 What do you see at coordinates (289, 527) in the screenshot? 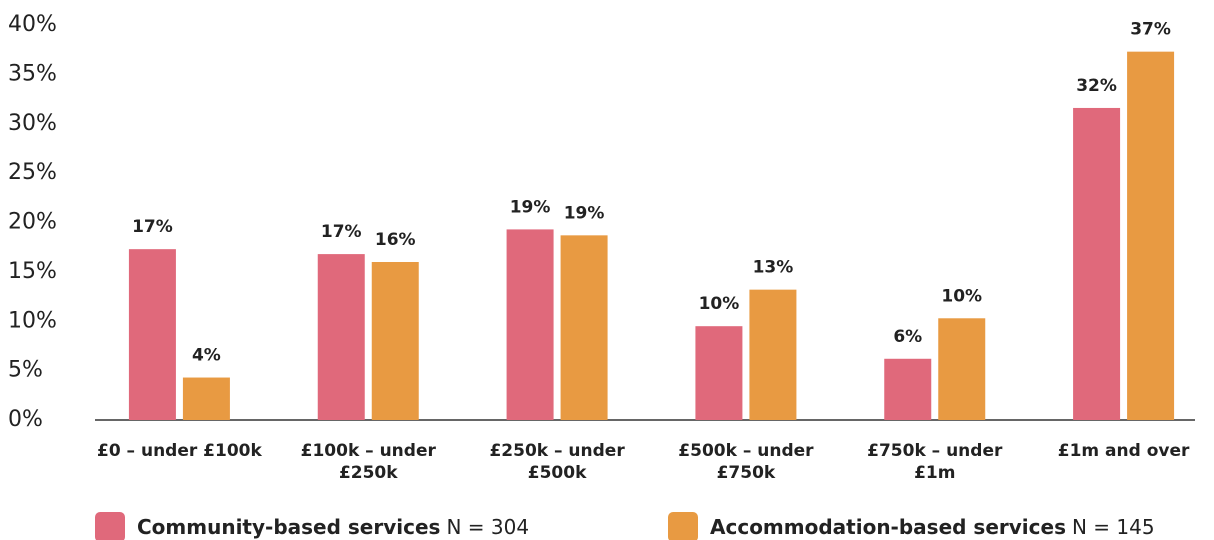
I see `legend-label: Community-based services` at bounding box center [289, 527].